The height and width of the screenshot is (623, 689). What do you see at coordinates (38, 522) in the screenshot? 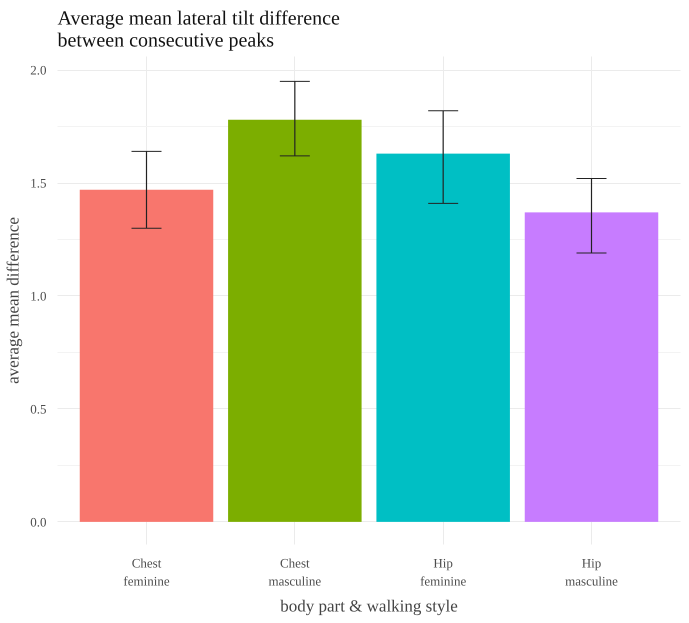
I see `y-tick-label: 0.0` at bounding box center [38, 522].